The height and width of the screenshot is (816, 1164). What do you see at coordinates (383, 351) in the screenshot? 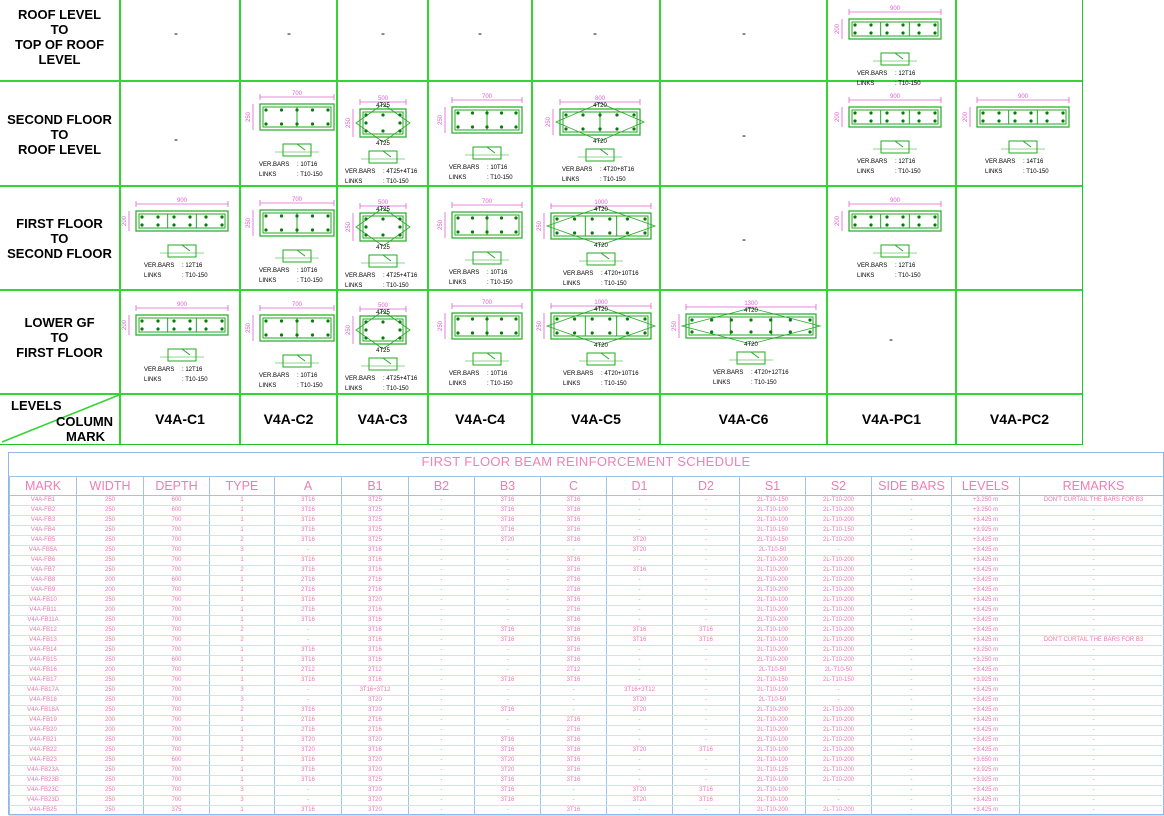
I see `bottom-bar-note: 4T25` at bounding box center [383, 351].